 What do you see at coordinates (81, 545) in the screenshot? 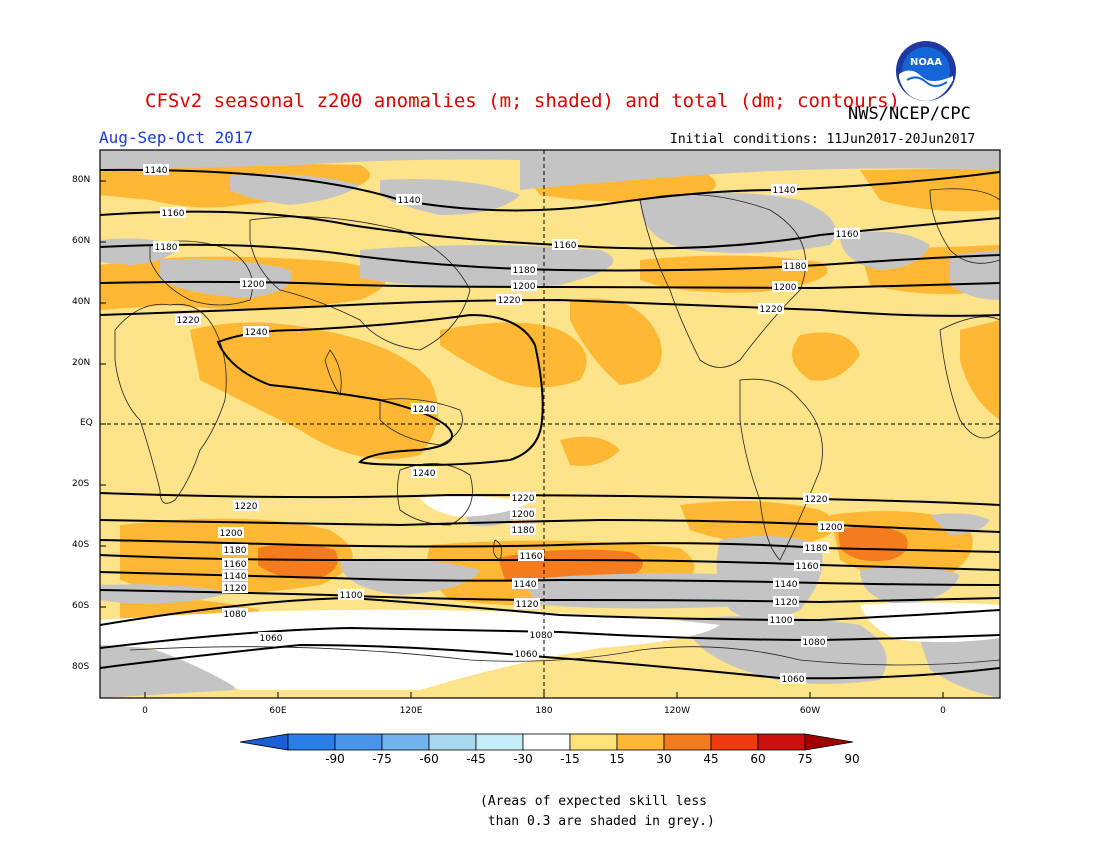
I see `lat-label-40s: 40S` at bounding box center [81, 545].